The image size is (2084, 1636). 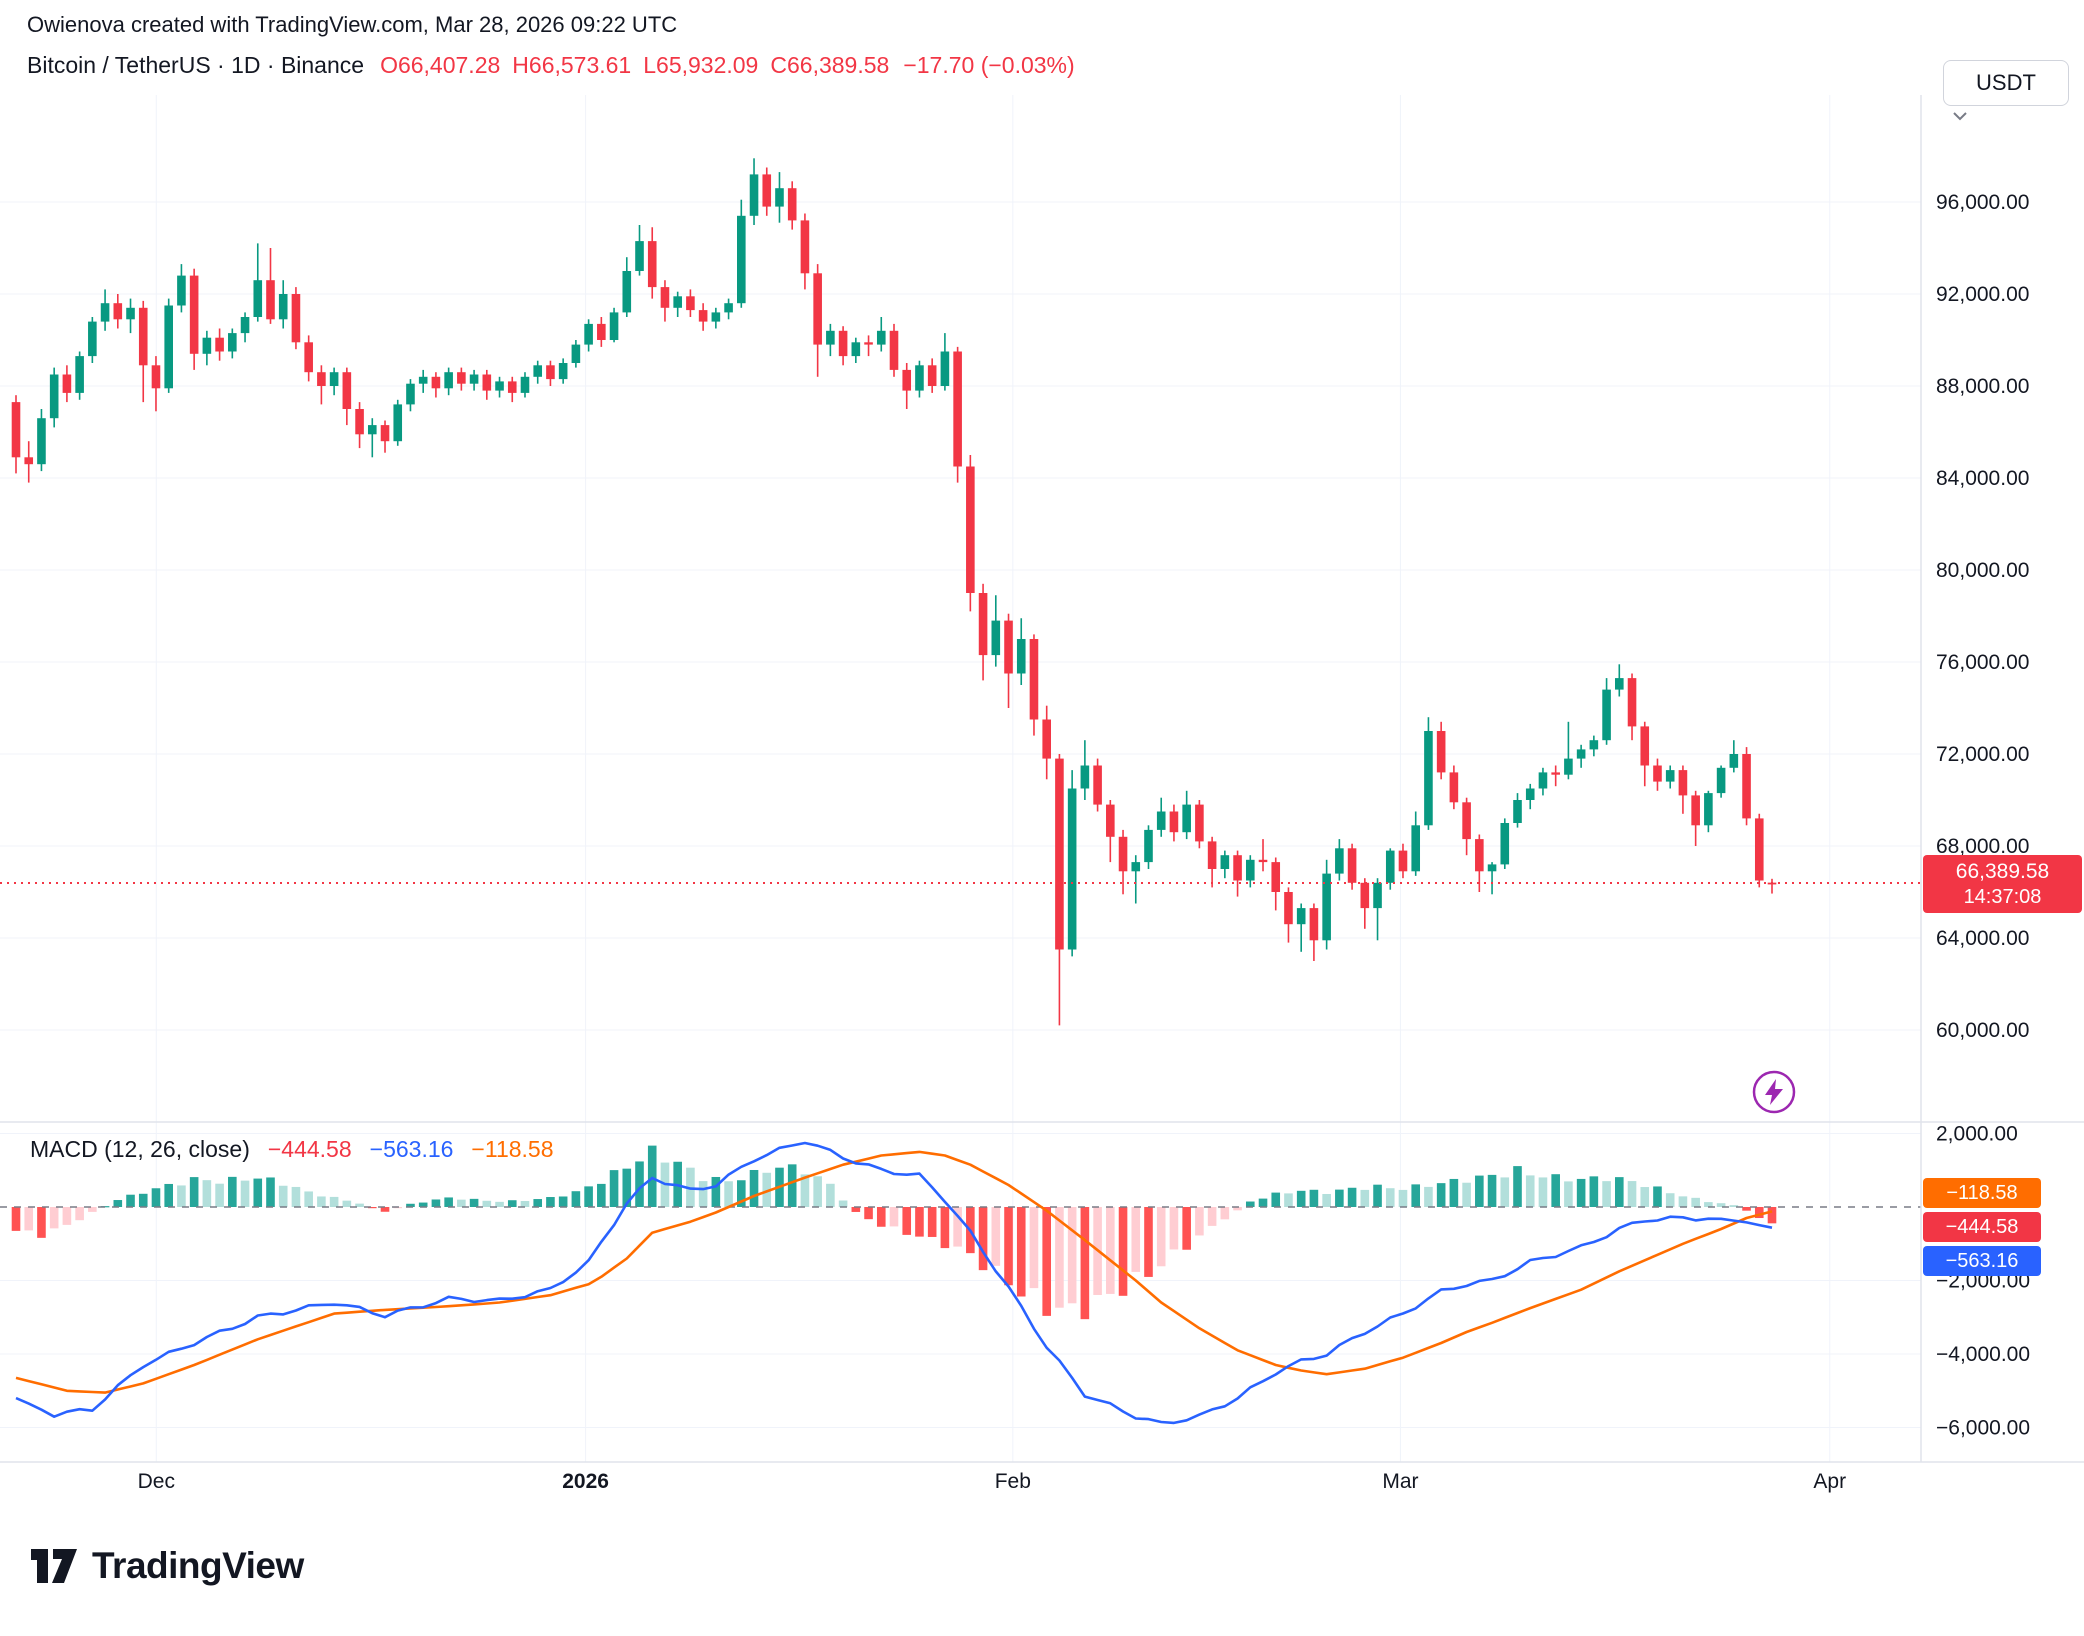 I want to click on macd-line-value: −563.16, so click(x=411, y=1149).